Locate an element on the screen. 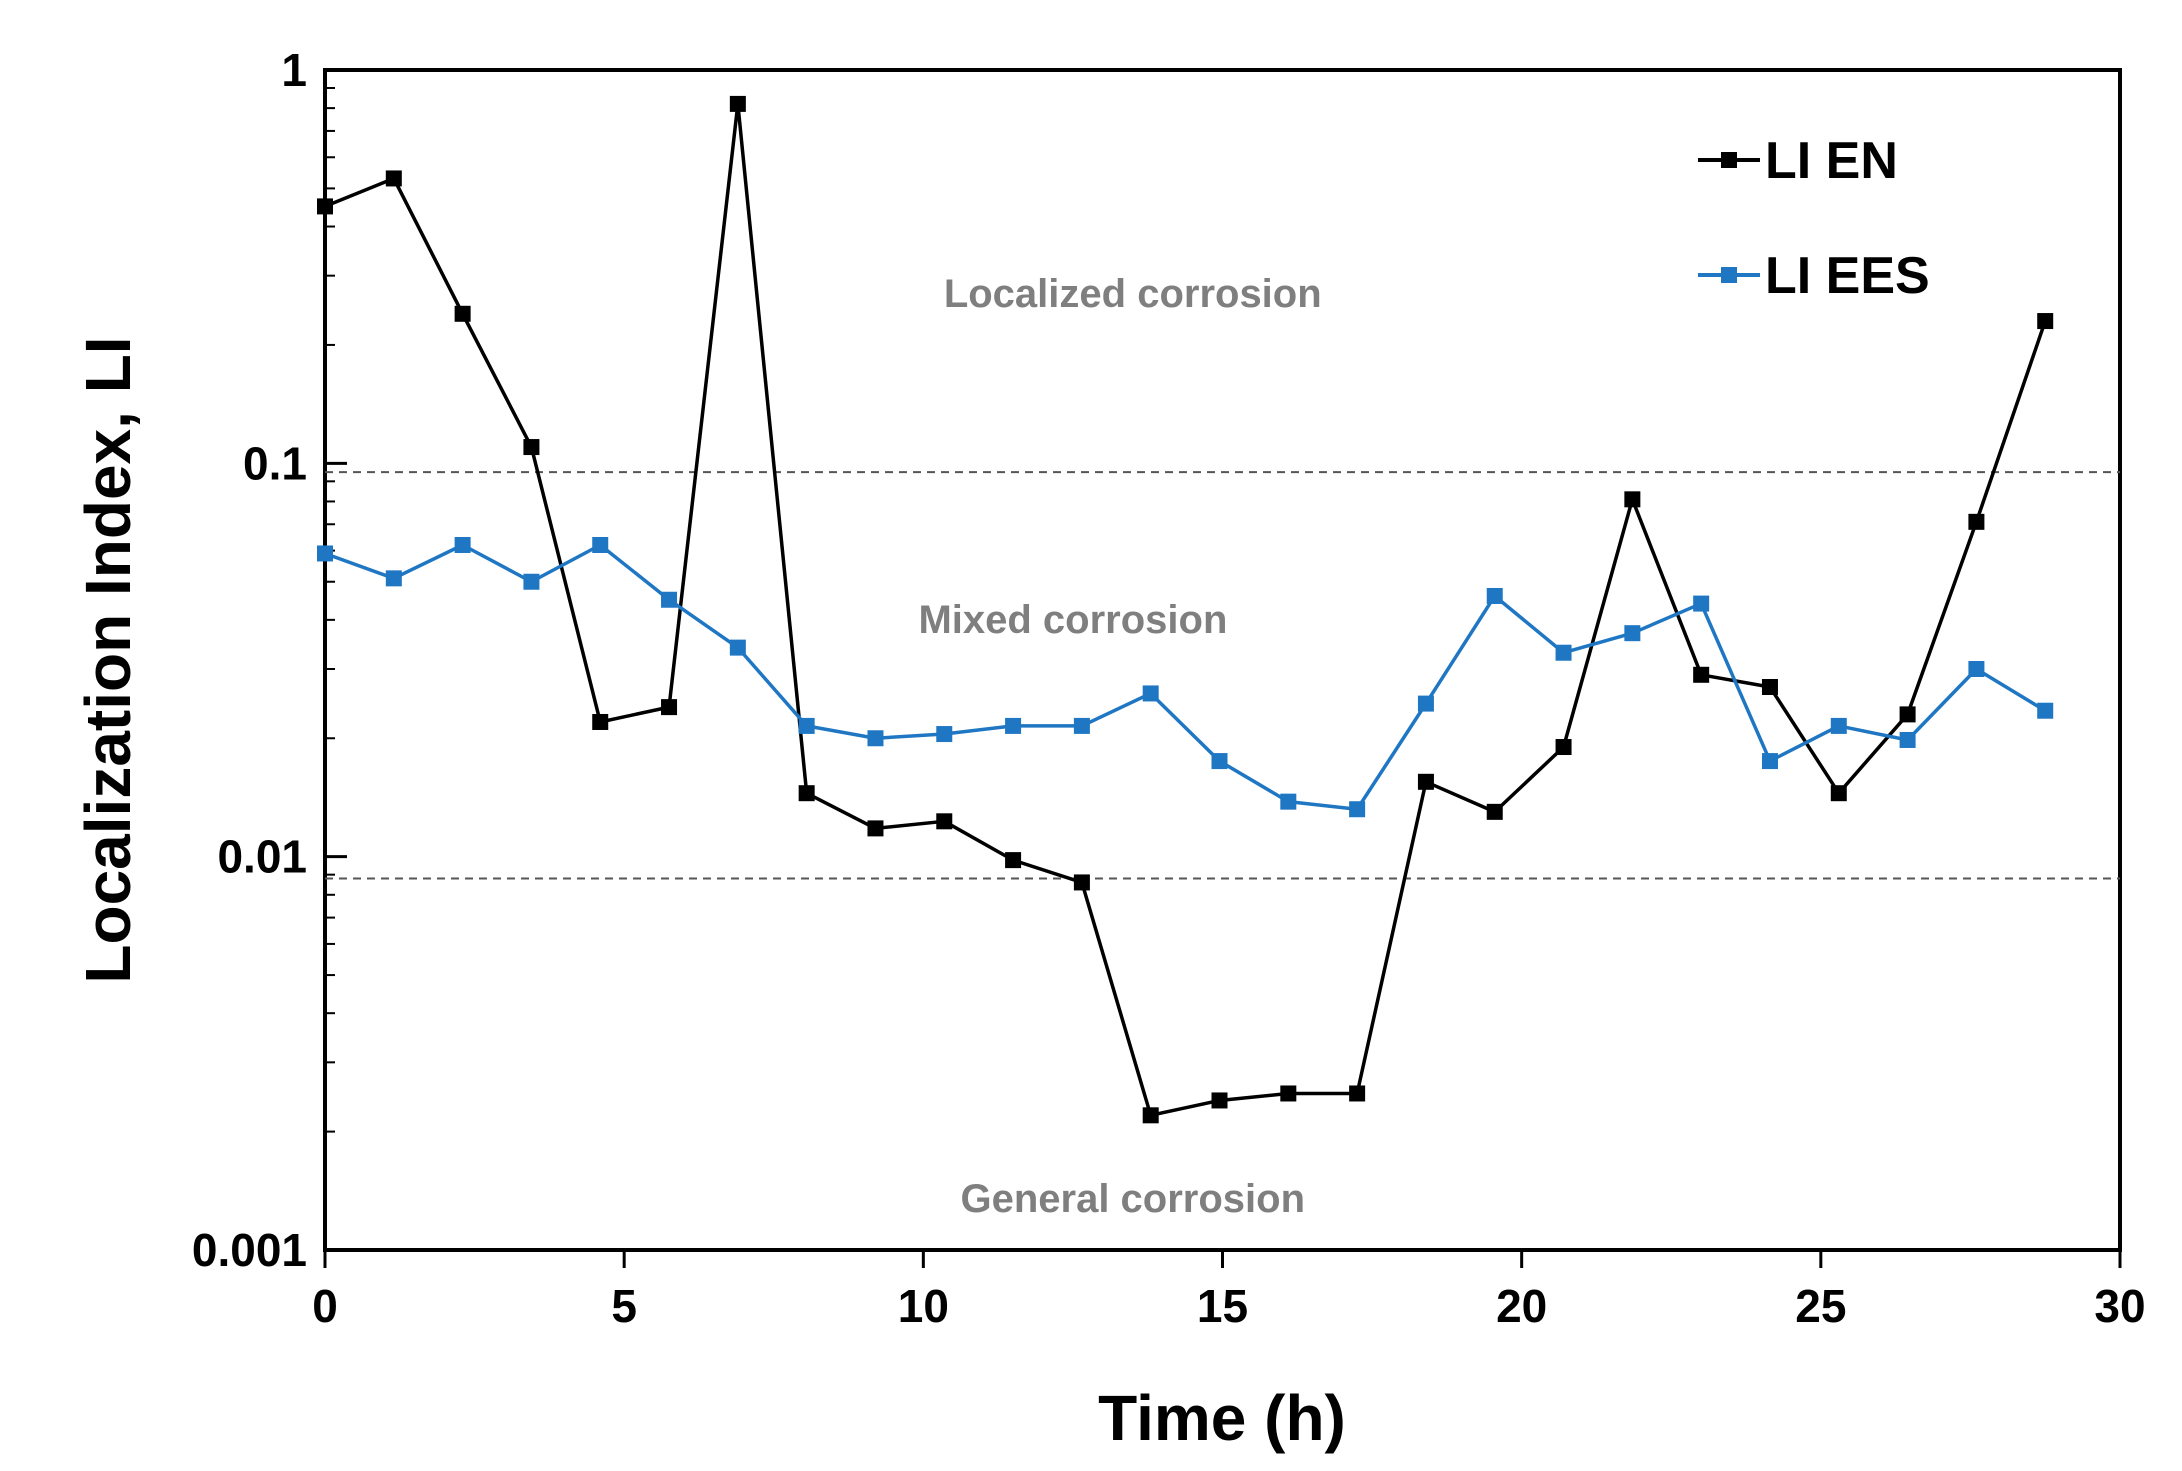 The image size is (2182, 1471). region-label-1: Mixed corrosion is located at coordinates (1072, 620).